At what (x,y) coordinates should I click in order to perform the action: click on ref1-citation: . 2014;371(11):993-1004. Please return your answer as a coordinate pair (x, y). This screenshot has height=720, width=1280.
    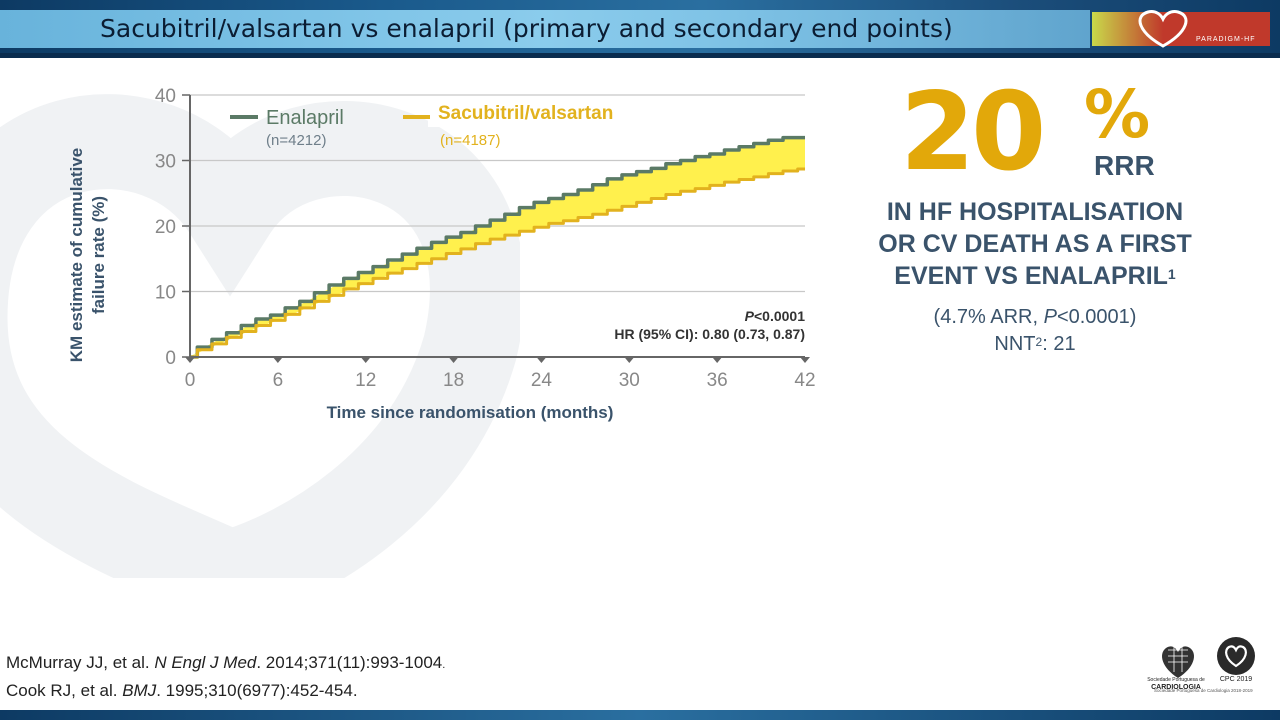
    Looking at the image, I should click on (349, 662).